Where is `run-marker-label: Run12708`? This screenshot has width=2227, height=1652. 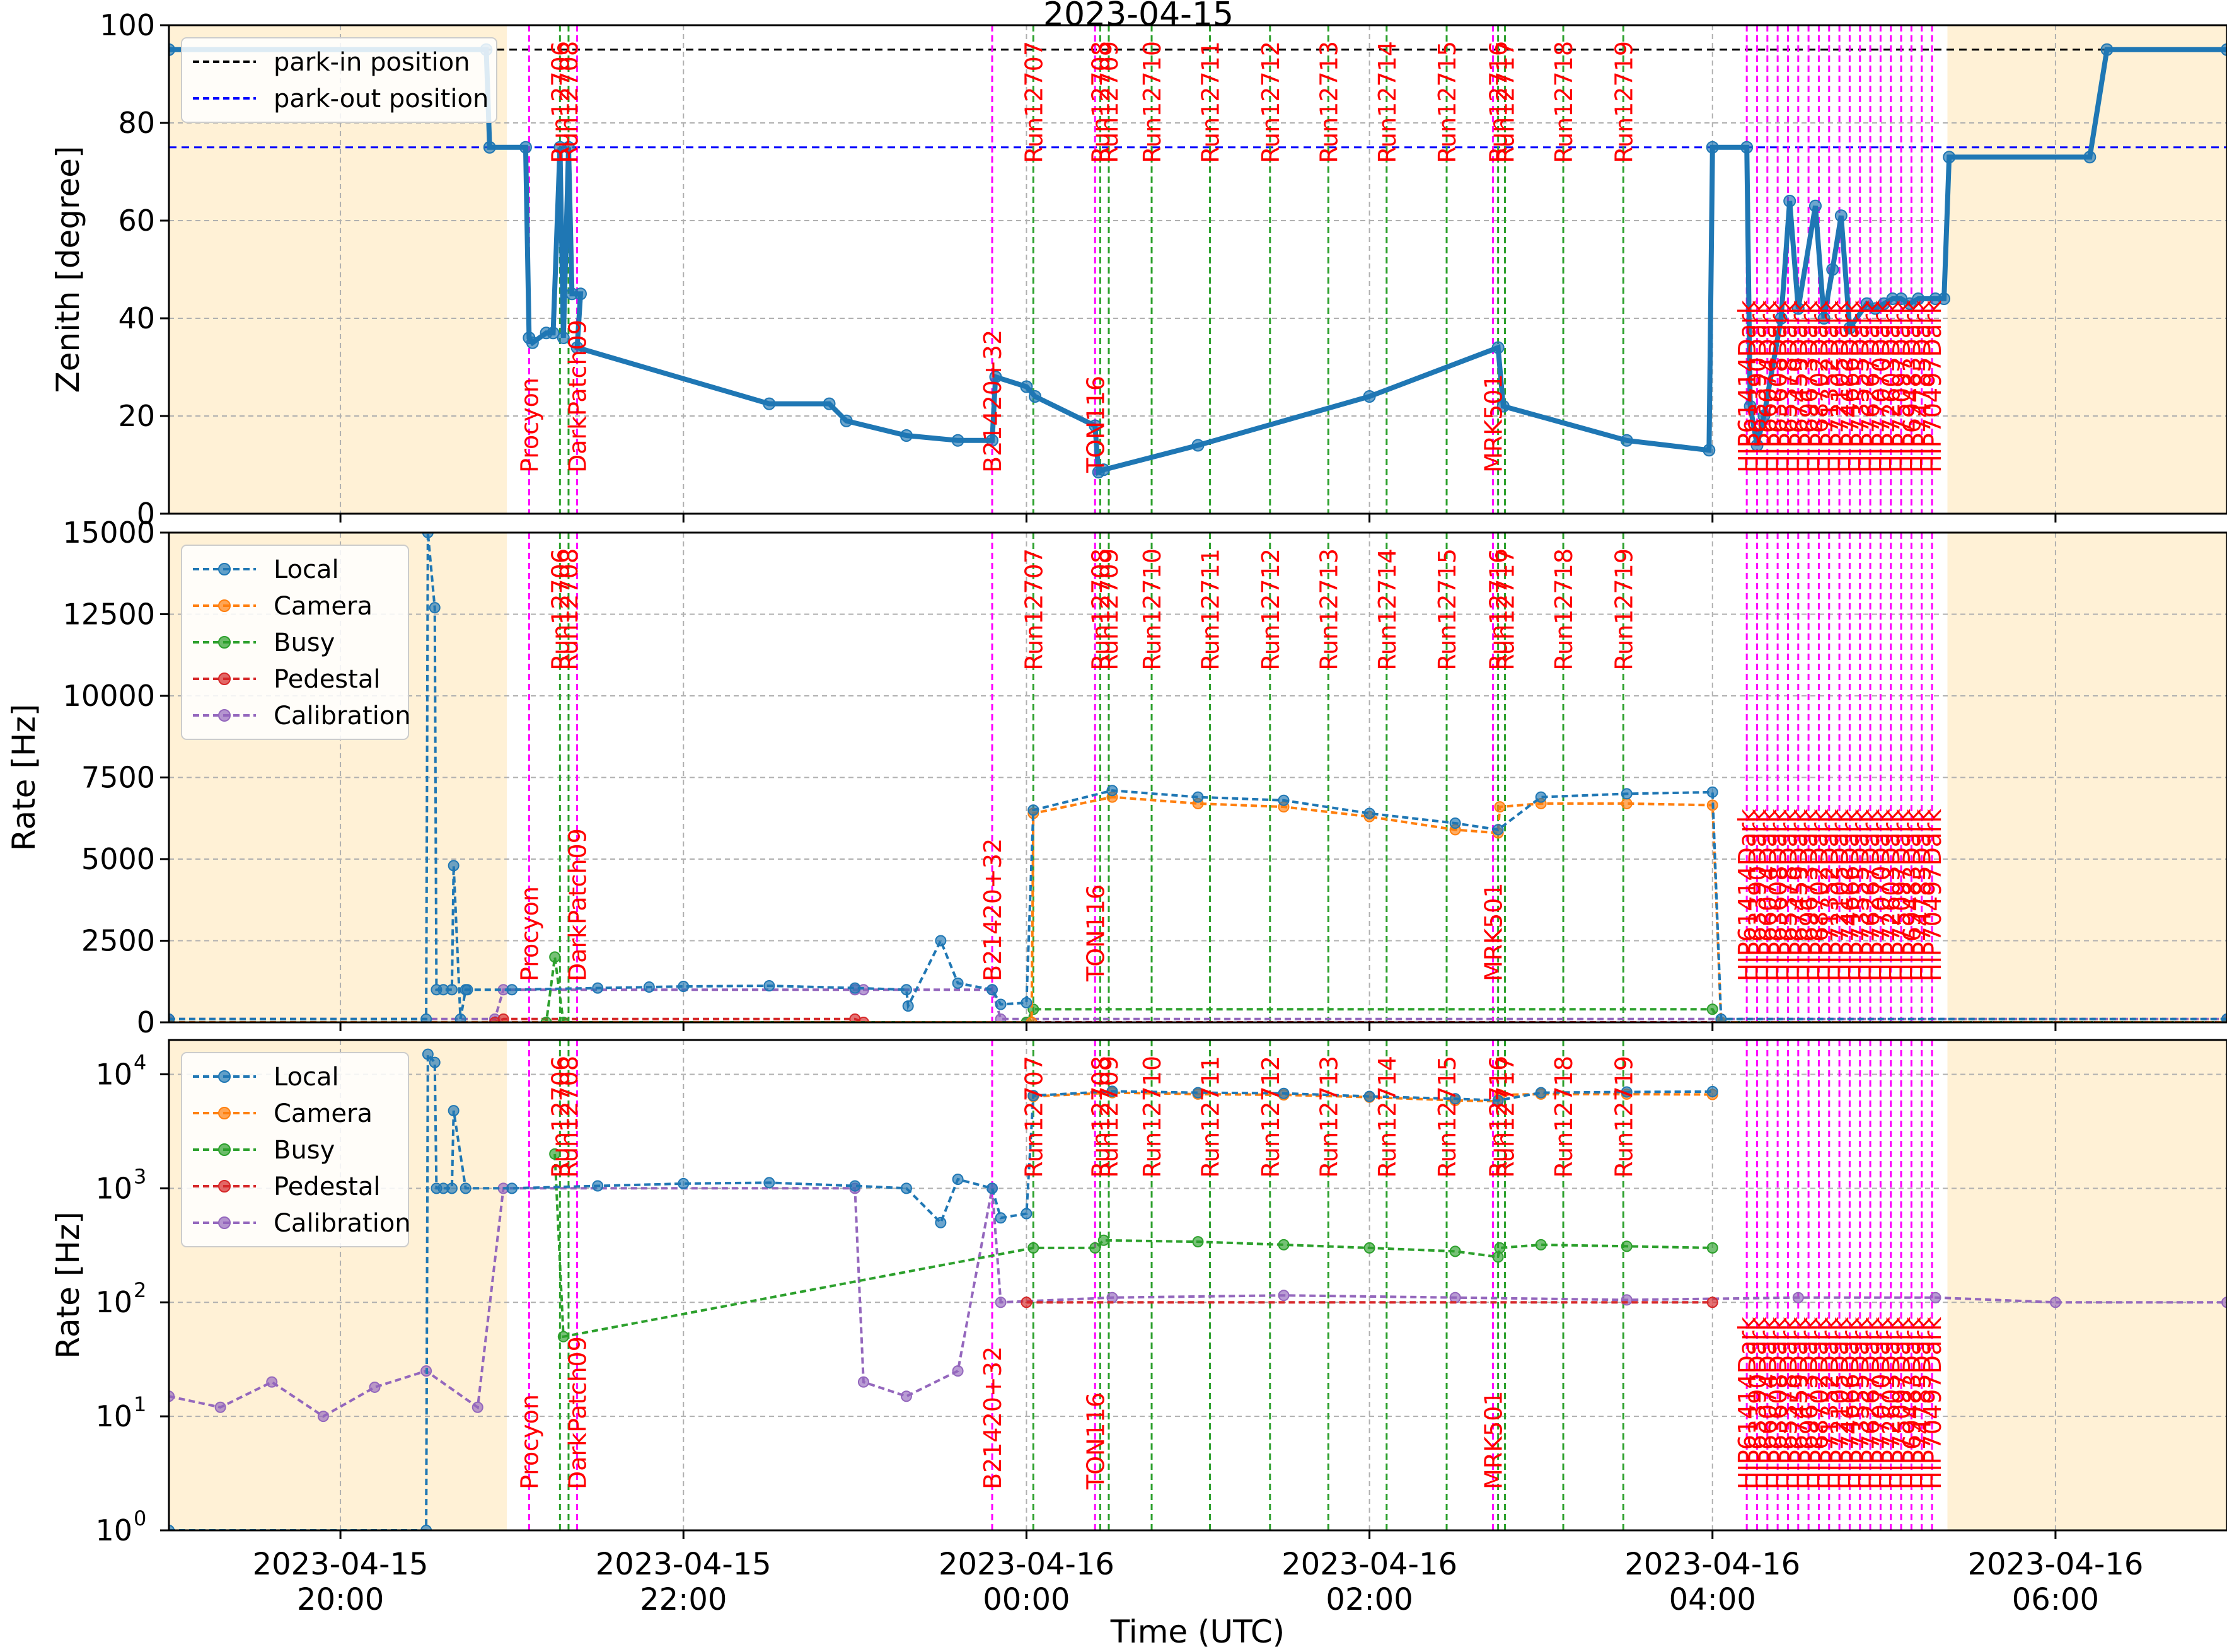
run-marker-label: Run12708 is located at coordinates (1100, 102).